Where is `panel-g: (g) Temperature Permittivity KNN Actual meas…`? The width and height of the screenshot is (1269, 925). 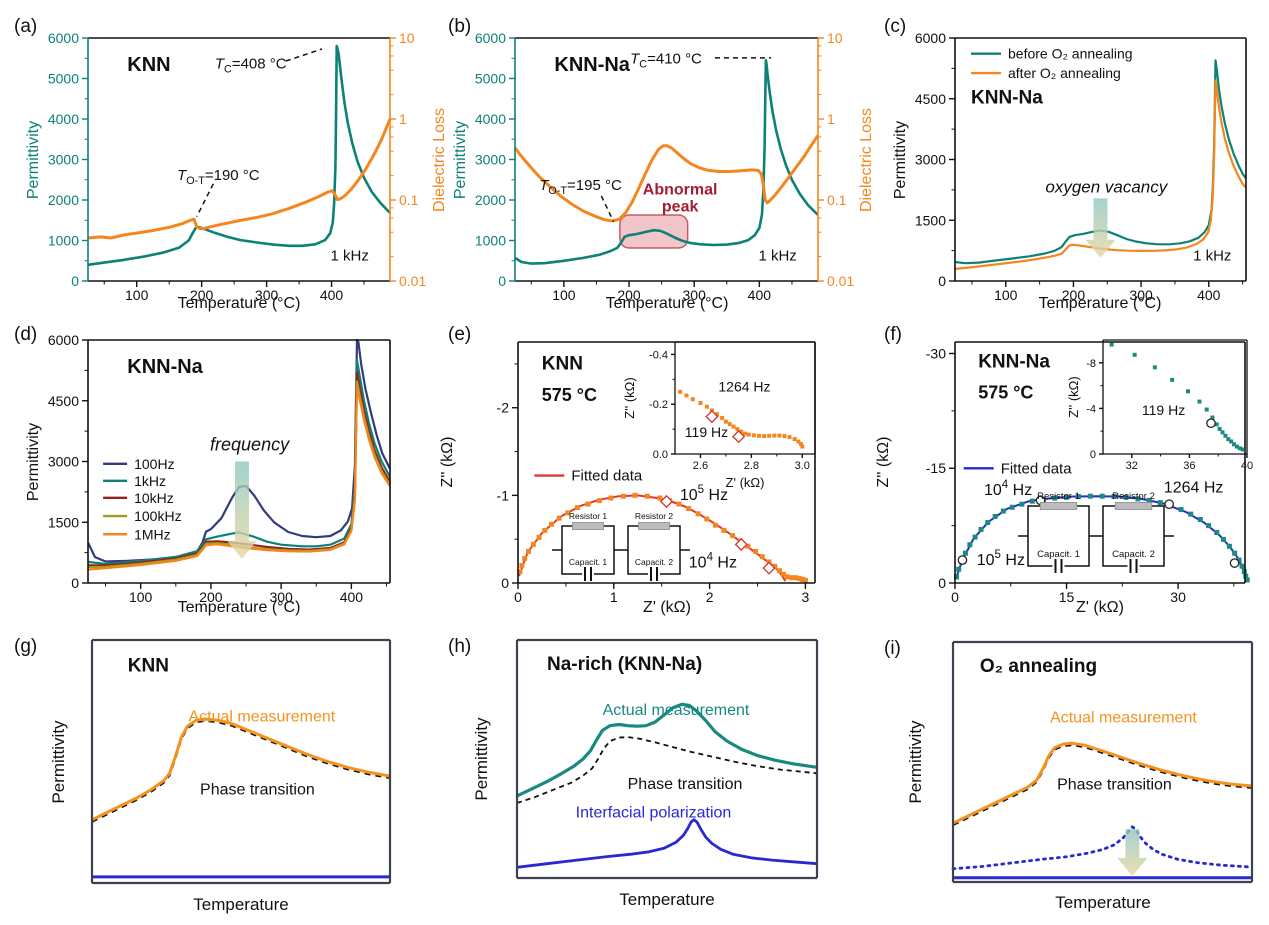 panel-g: (g) Temperature Permittivity KNN Actual meas… is located at coordinates (203, 775).